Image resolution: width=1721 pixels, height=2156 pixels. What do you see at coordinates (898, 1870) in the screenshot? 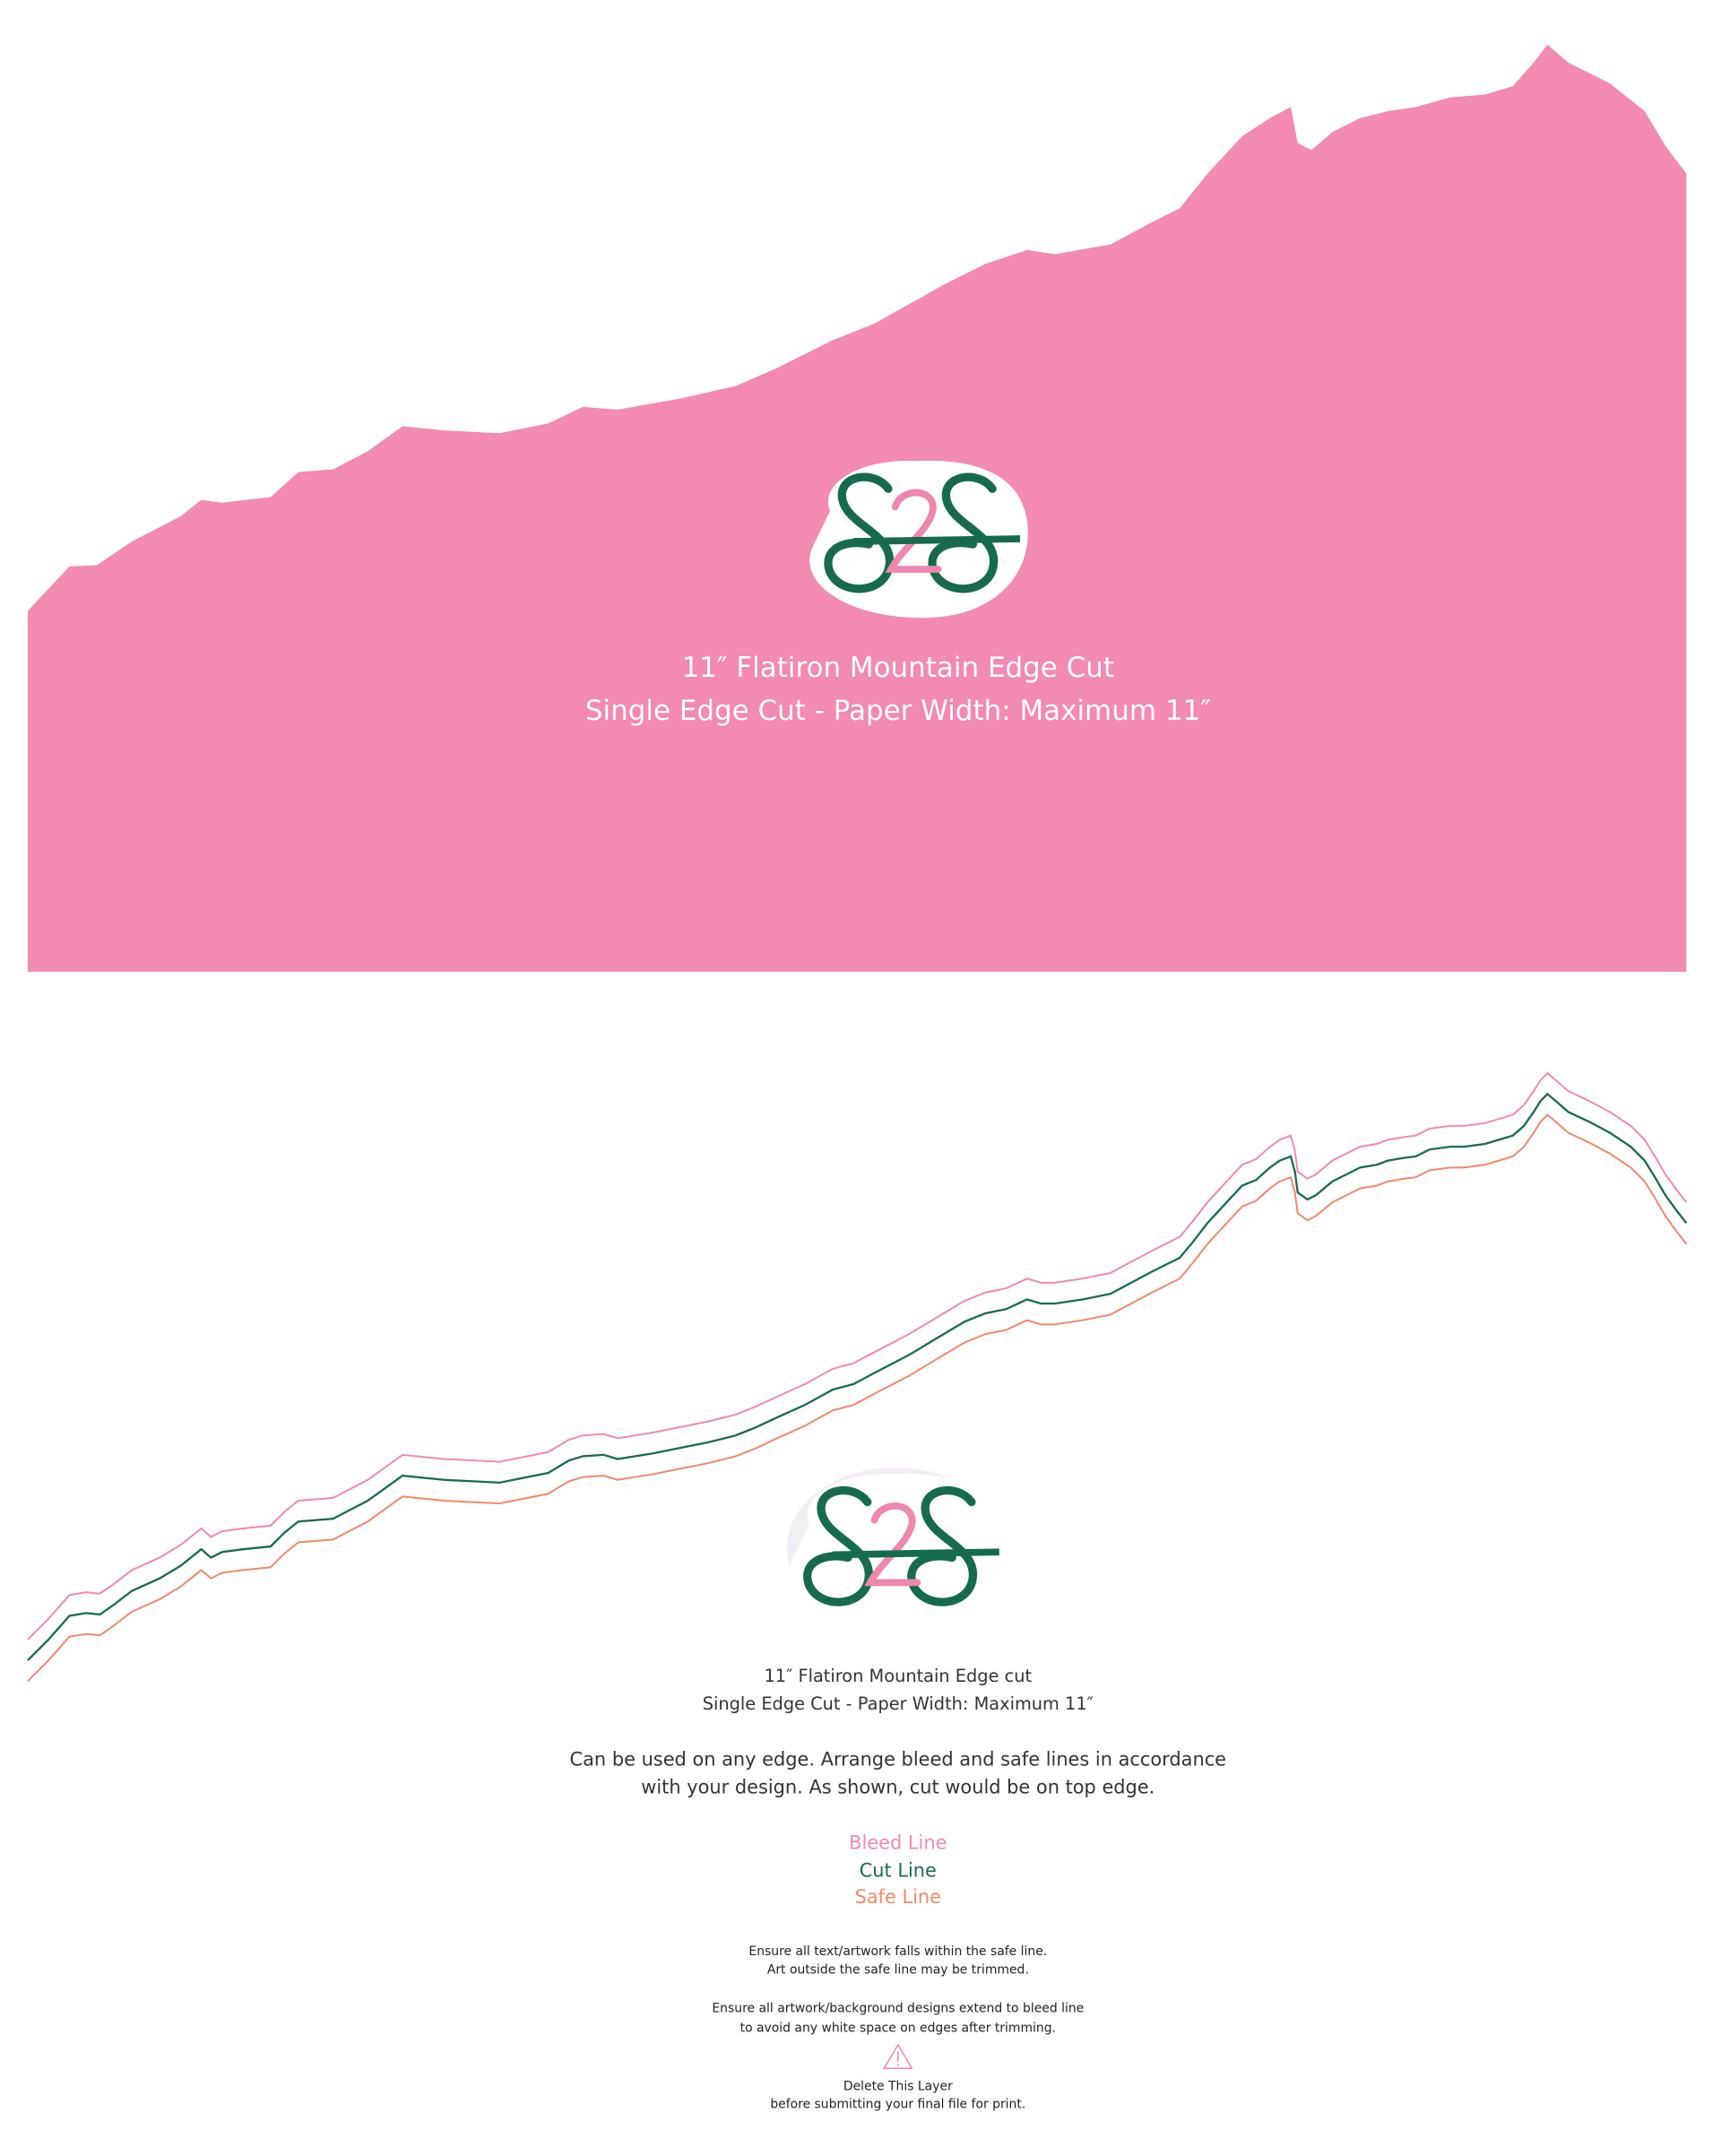
I see `legend-cut: Cut Line` at bounding box center [898, 1870].